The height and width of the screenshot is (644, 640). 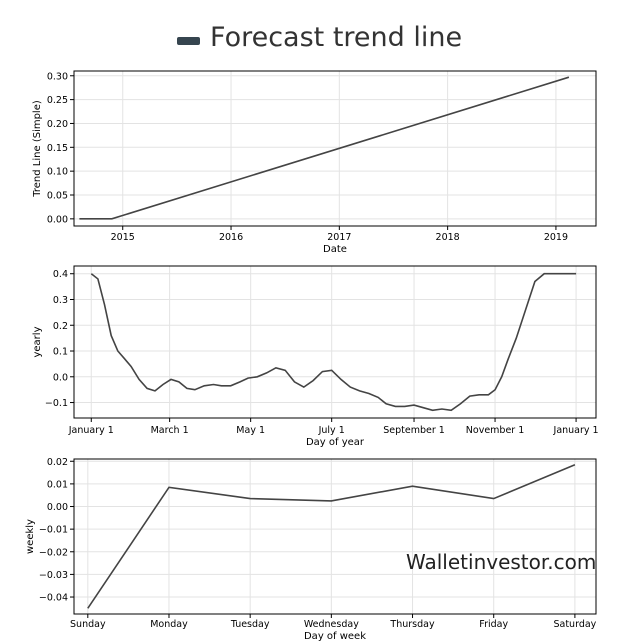 What do you see at coordinates (576, 430) in the screenshot?
I see `yearly-xtick-label-6: January 1` at bounding box center [576, 430].